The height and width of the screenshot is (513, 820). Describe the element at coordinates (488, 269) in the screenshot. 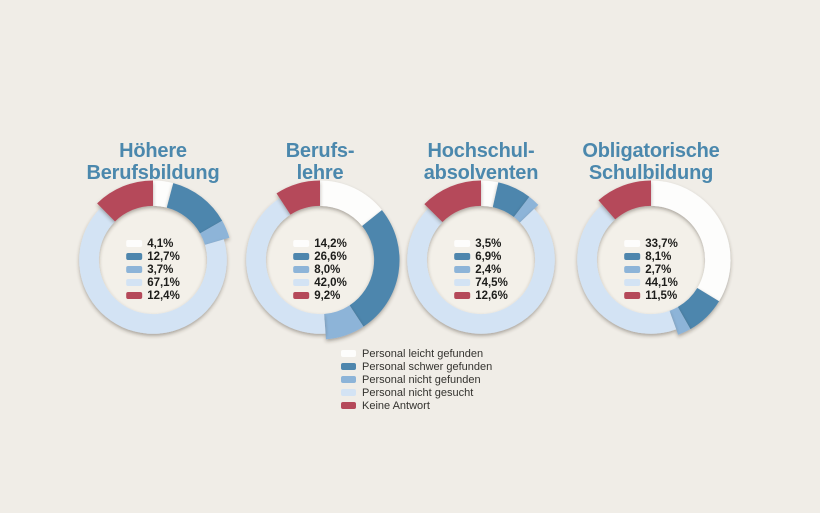

I see `donut-value: 2,4%` at that location.